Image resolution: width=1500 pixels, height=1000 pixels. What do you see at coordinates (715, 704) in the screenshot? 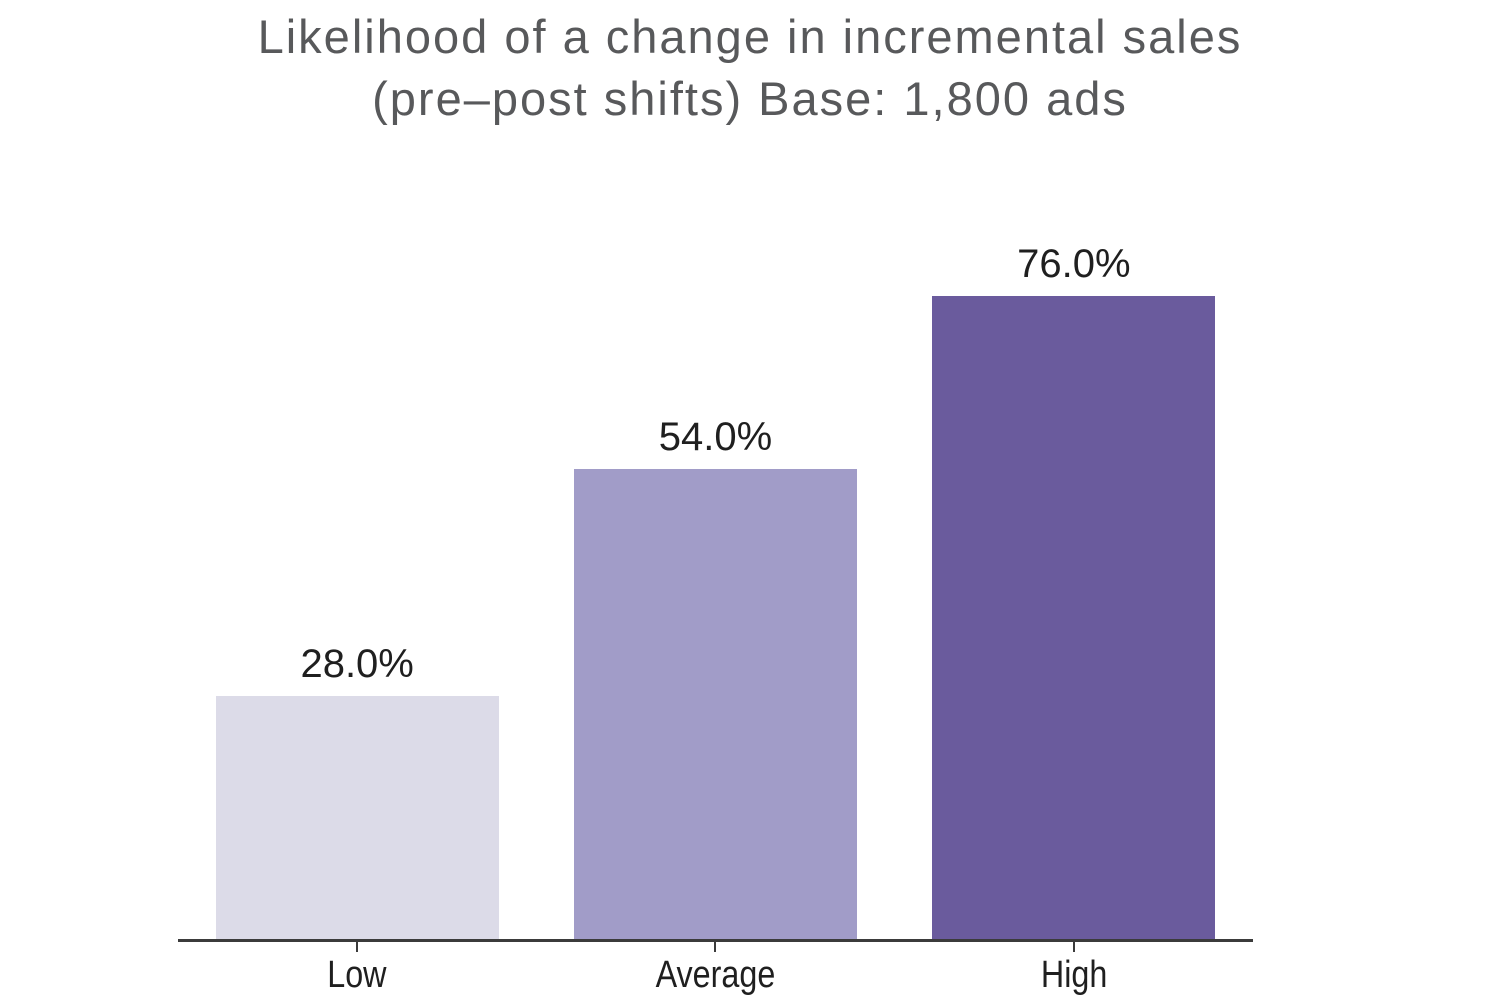
I see `bar-average` at bounding box center [715, 704].